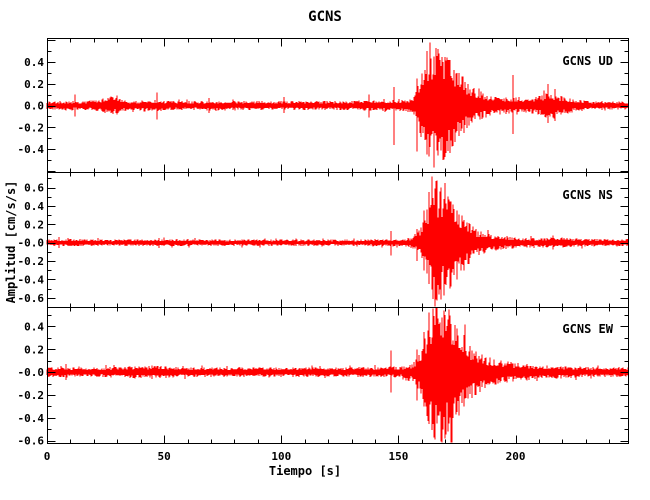 This screenshot has height=500, width=650. Describe the element at coordinates (587, 329) in the screenshot. I see `panel-label-EW: GCNS EW` at that location.